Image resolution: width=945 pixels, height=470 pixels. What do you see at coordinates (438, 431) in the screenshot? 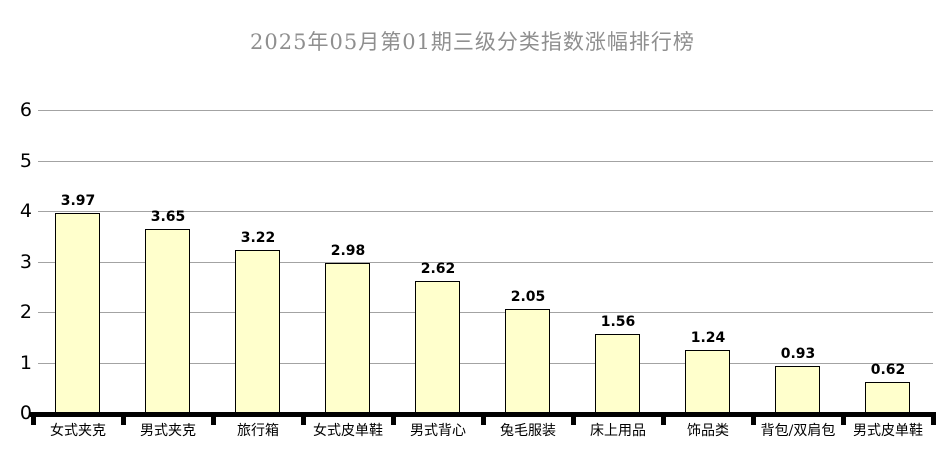
I see `category-label: 男式背心` at bounding box center [438, 431].